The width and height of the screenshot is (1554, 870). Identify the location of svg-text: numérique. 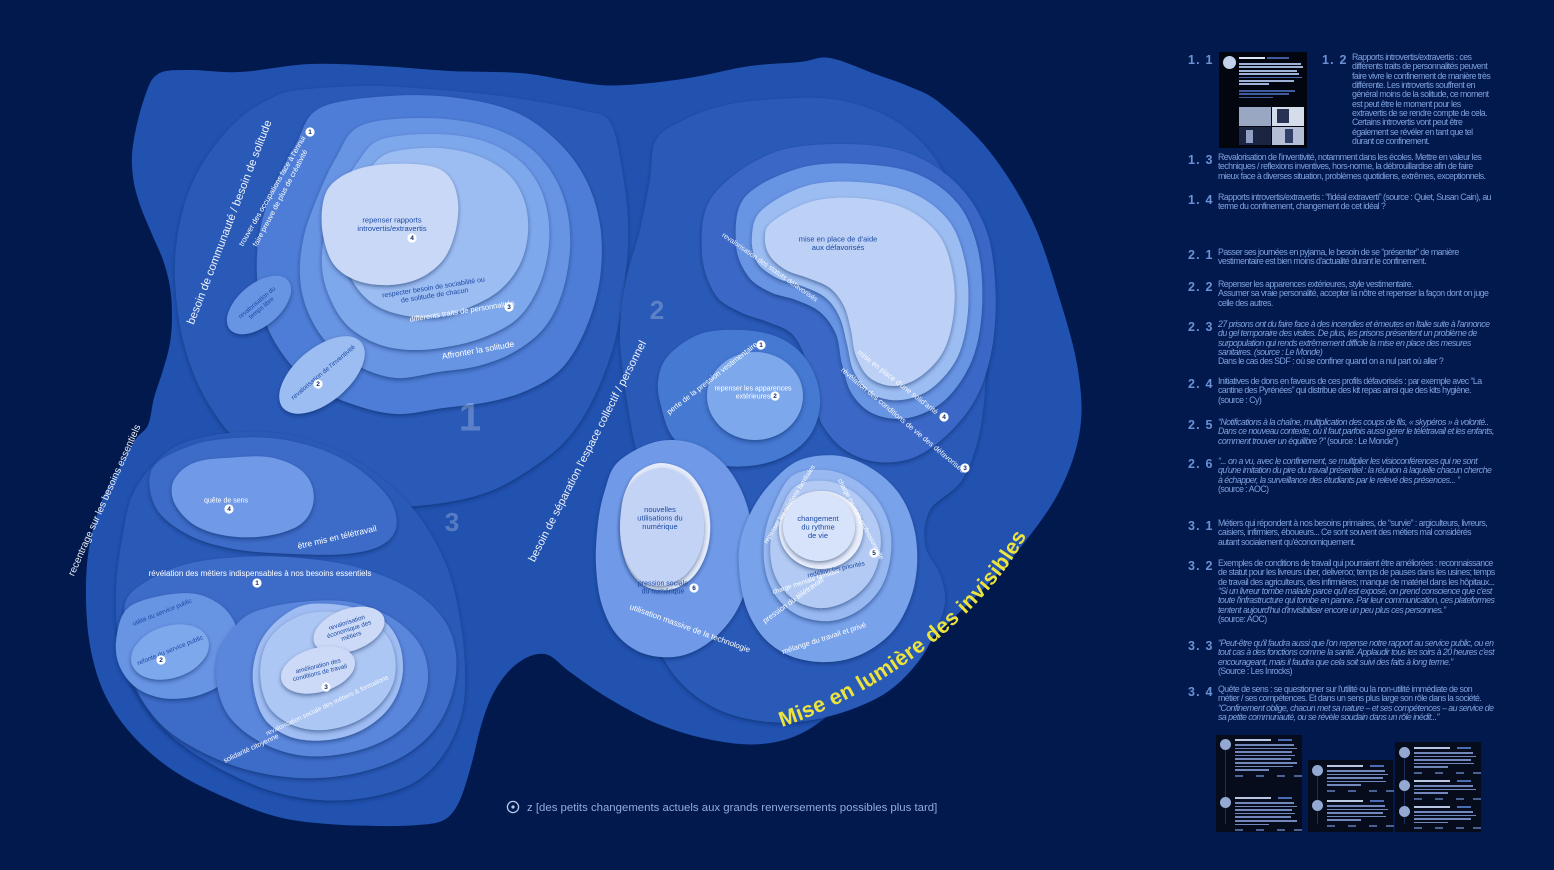
(659, 526).